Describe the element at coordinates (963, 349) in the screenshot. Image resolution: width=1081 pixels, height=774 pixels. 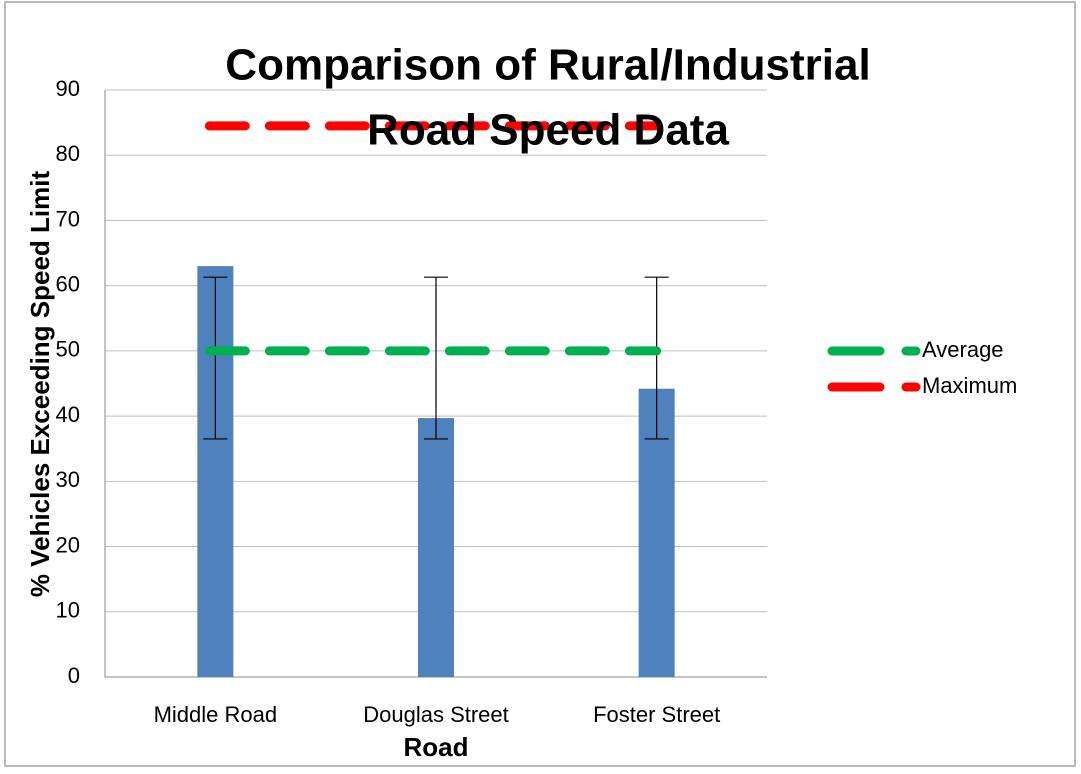
I see `legend-label: Average` at that location.